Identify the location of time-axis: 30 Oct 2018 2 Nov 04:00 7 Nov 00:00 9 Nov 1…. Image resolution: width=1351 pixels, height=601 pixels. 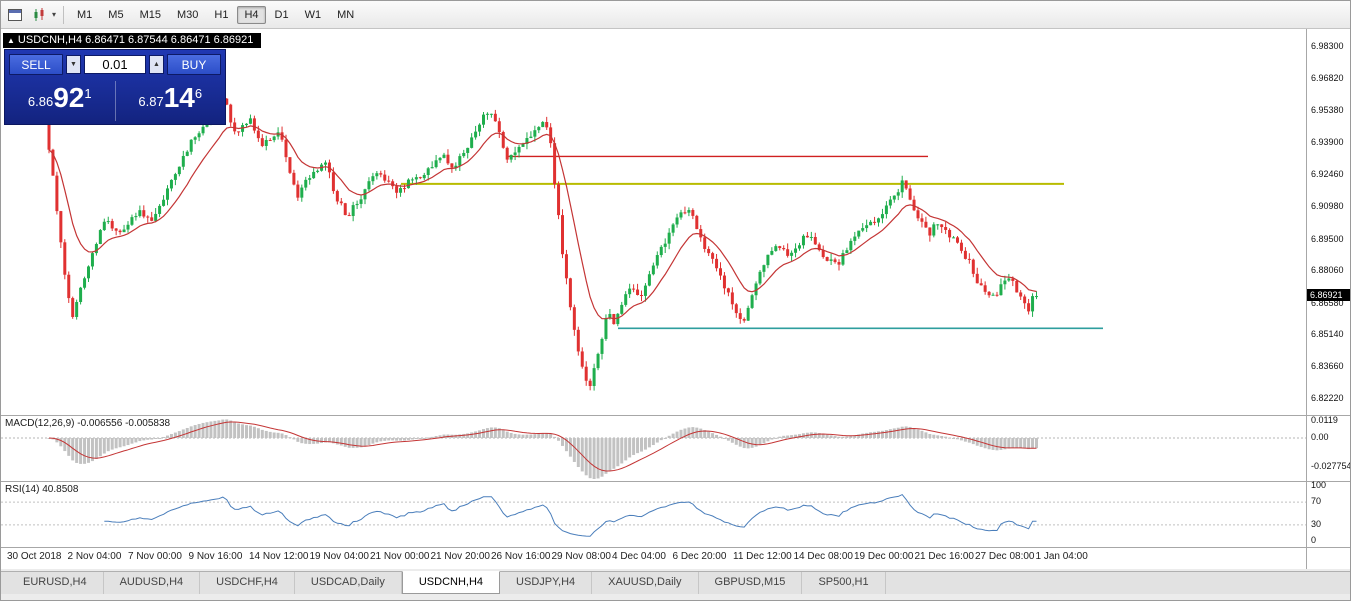
(653, 558).